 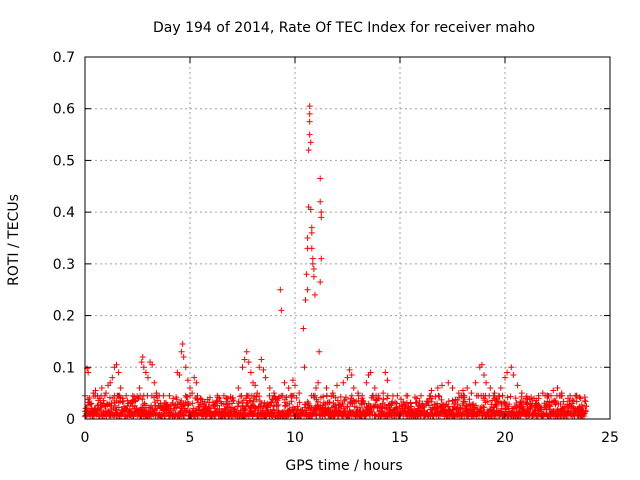 I want to click on y-tick-label: 0.6, so click(x=64, y=110).